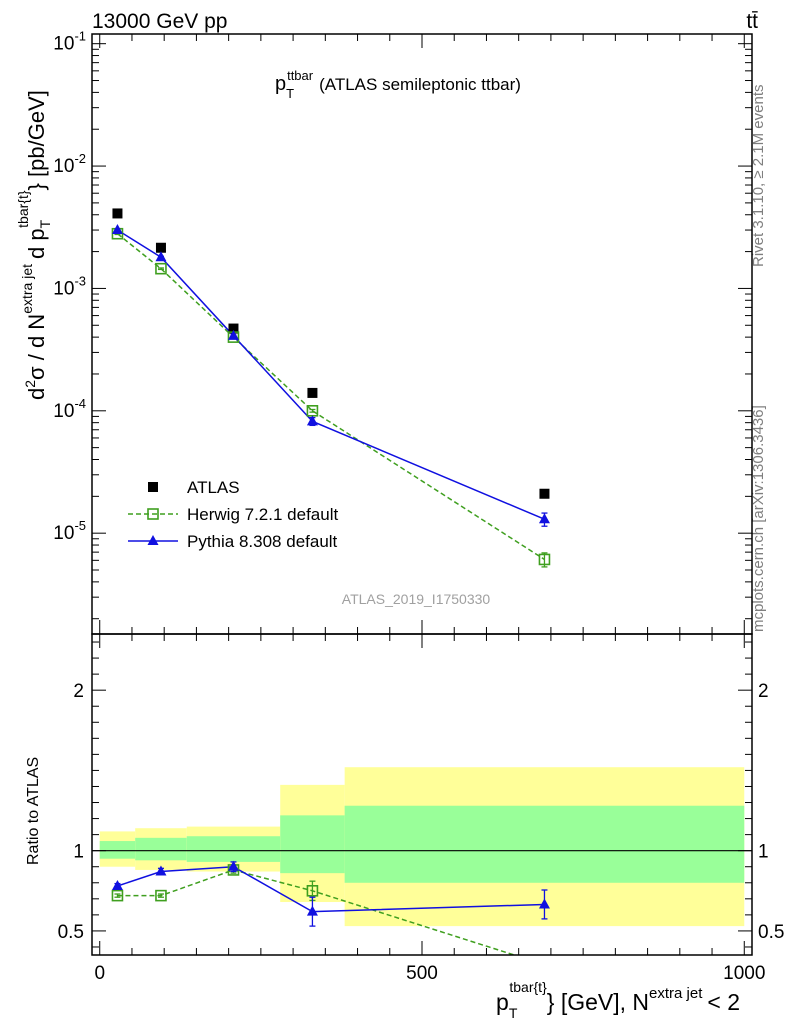 The width and height of the screenshot is (786, 1024). Describe the element at coordinates (752, 21) in the screenshot. I see `header-right-label: tt̄` at that location.